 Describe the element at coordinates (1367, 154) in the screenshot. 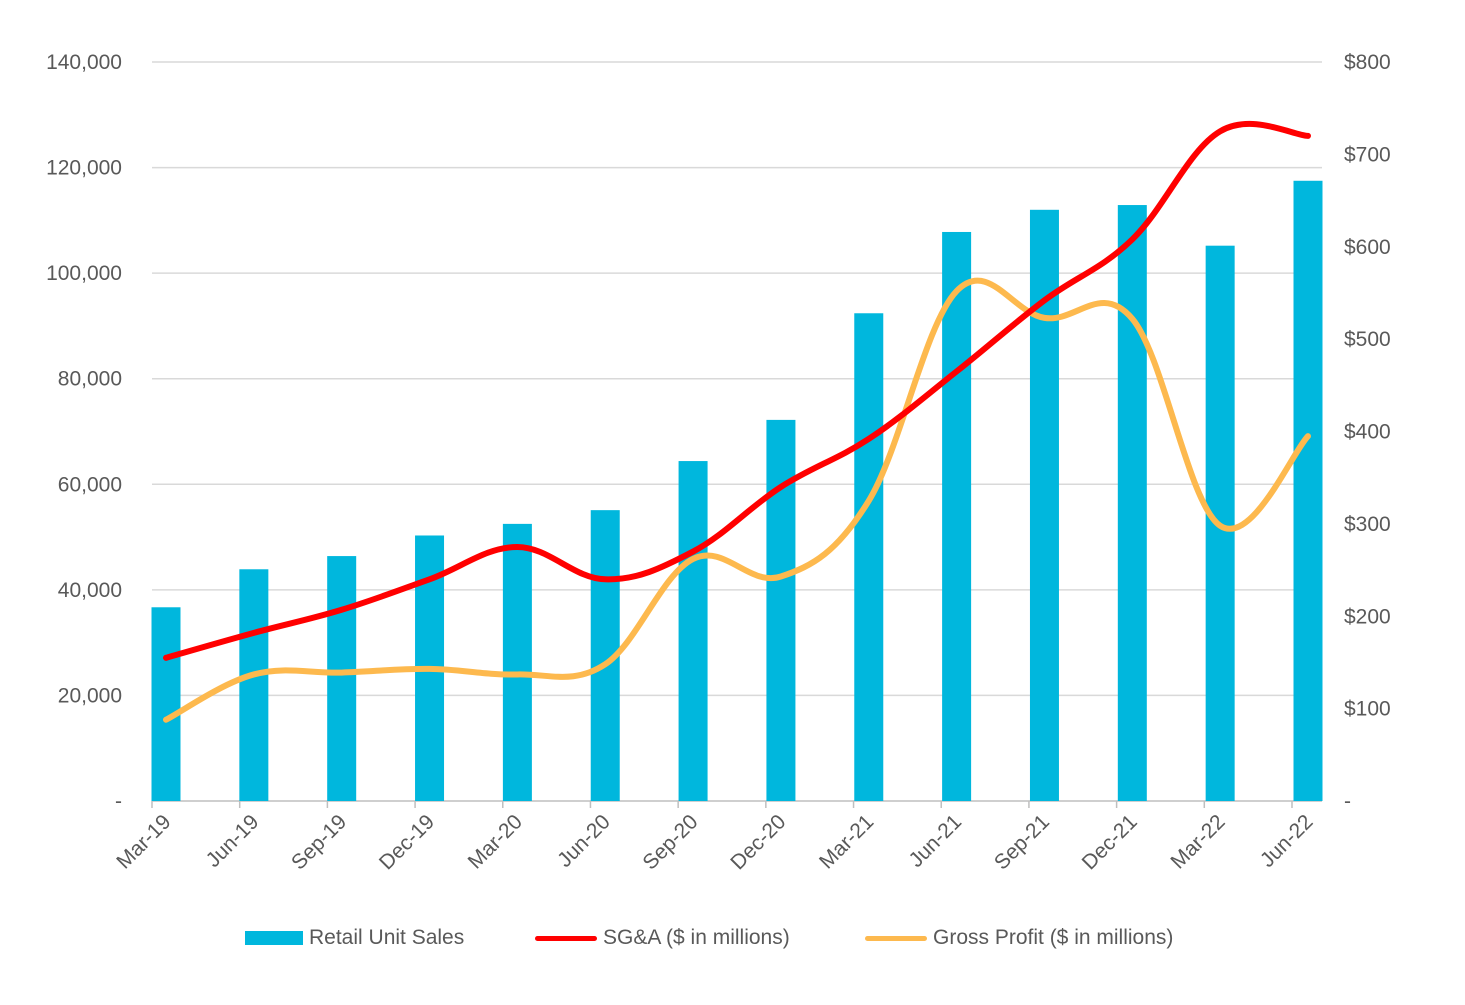

I see `y-right-tick-label: $700` at that location.